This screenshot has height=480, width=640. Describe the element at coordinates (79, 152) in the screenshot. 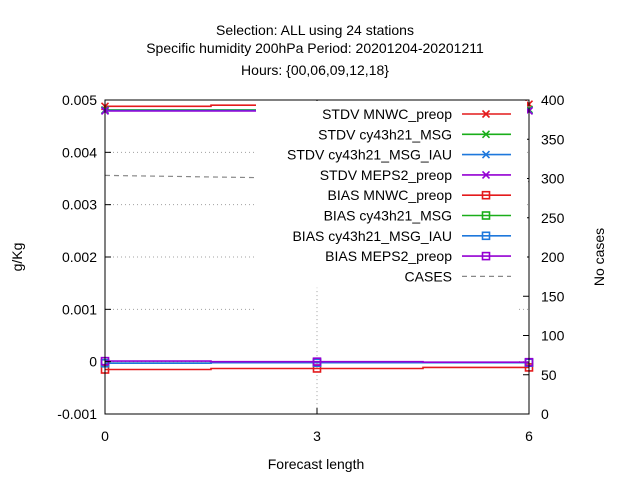

I see `y-tick-label: 0.004` at that location.